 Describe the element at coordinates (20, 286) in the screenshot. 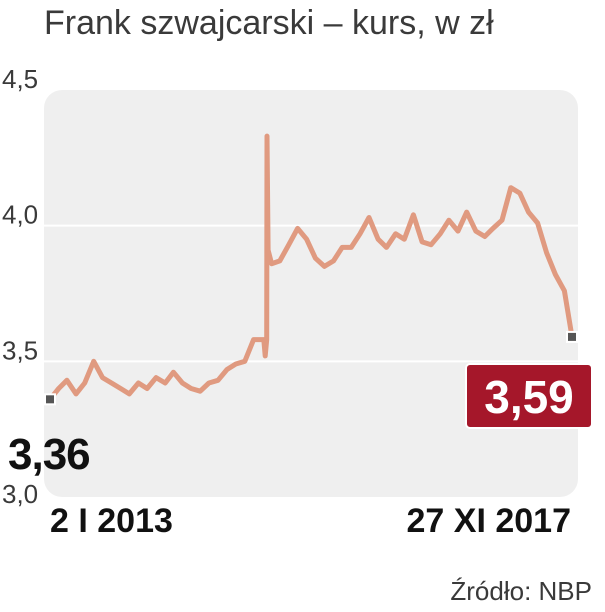

I see `y-axis: 3,0 3,5 4,0 4,5` at that location.